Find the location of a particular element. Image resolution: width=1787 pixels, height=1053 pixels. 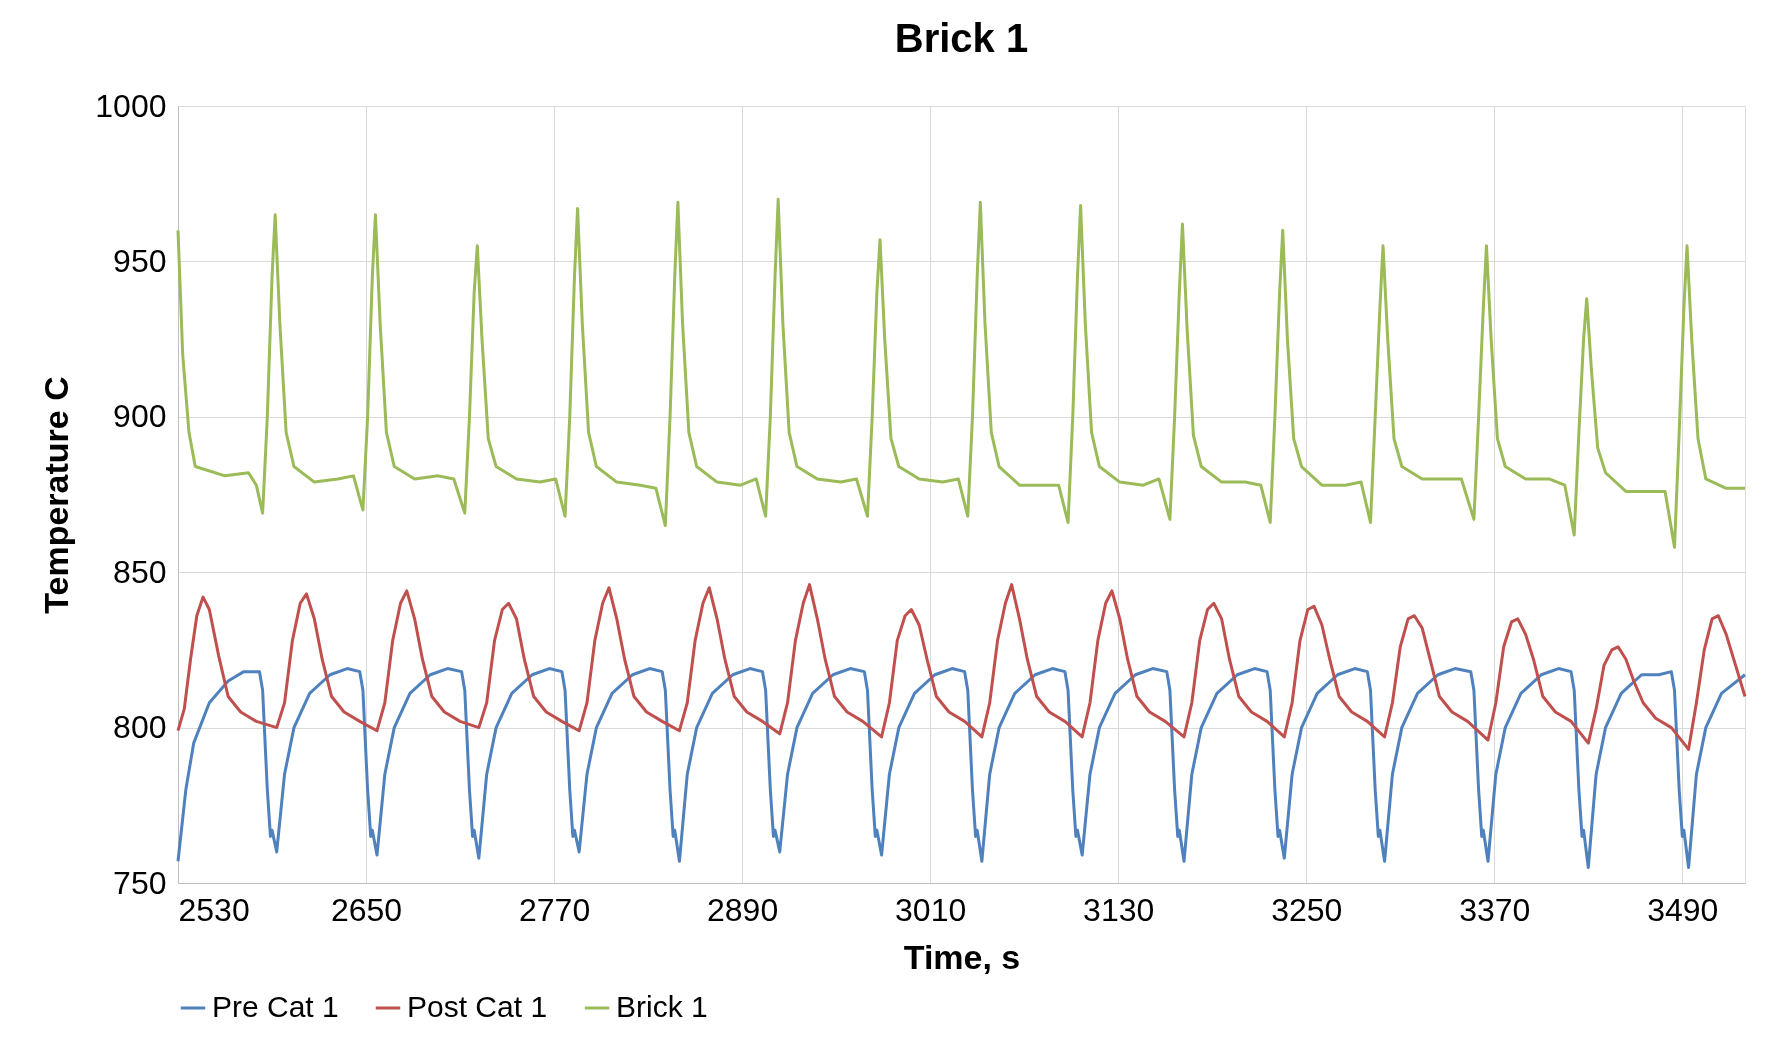

x-tick-label: 2530 is located at coordinates (214, 909).